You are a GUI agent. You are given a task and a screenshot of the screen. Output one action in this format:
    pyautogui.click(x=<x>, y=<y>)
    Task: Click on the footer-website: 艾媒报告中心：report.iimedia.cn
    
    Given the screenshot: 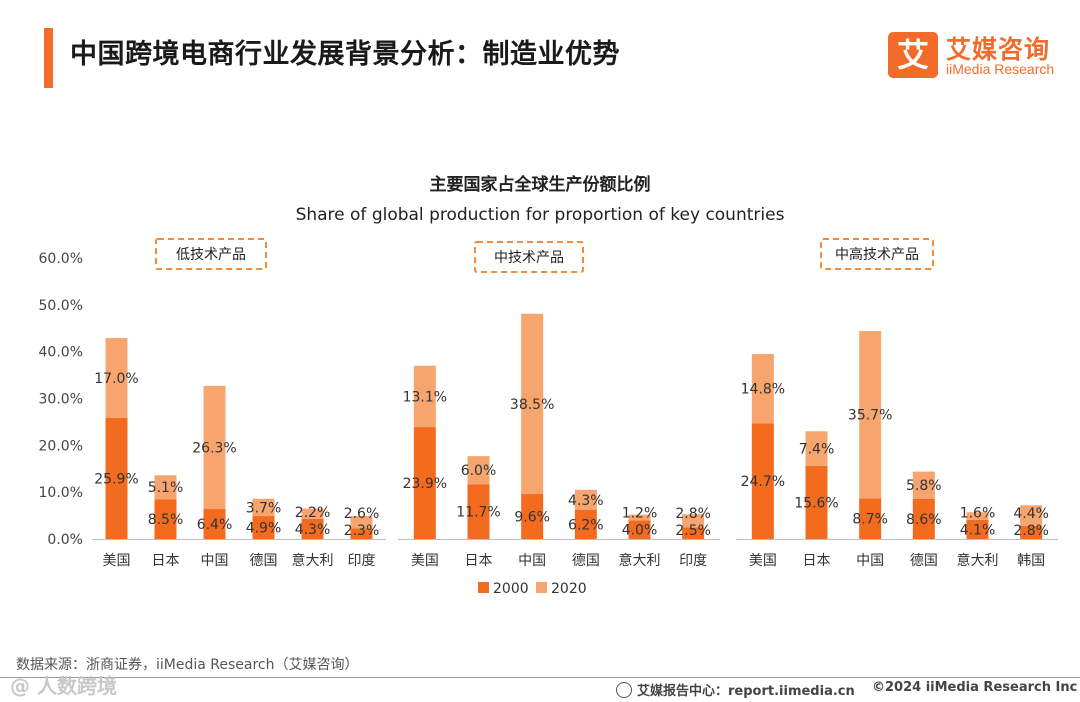 What is the action you would take?
    pyautogui.click(x=735, y=689)
    